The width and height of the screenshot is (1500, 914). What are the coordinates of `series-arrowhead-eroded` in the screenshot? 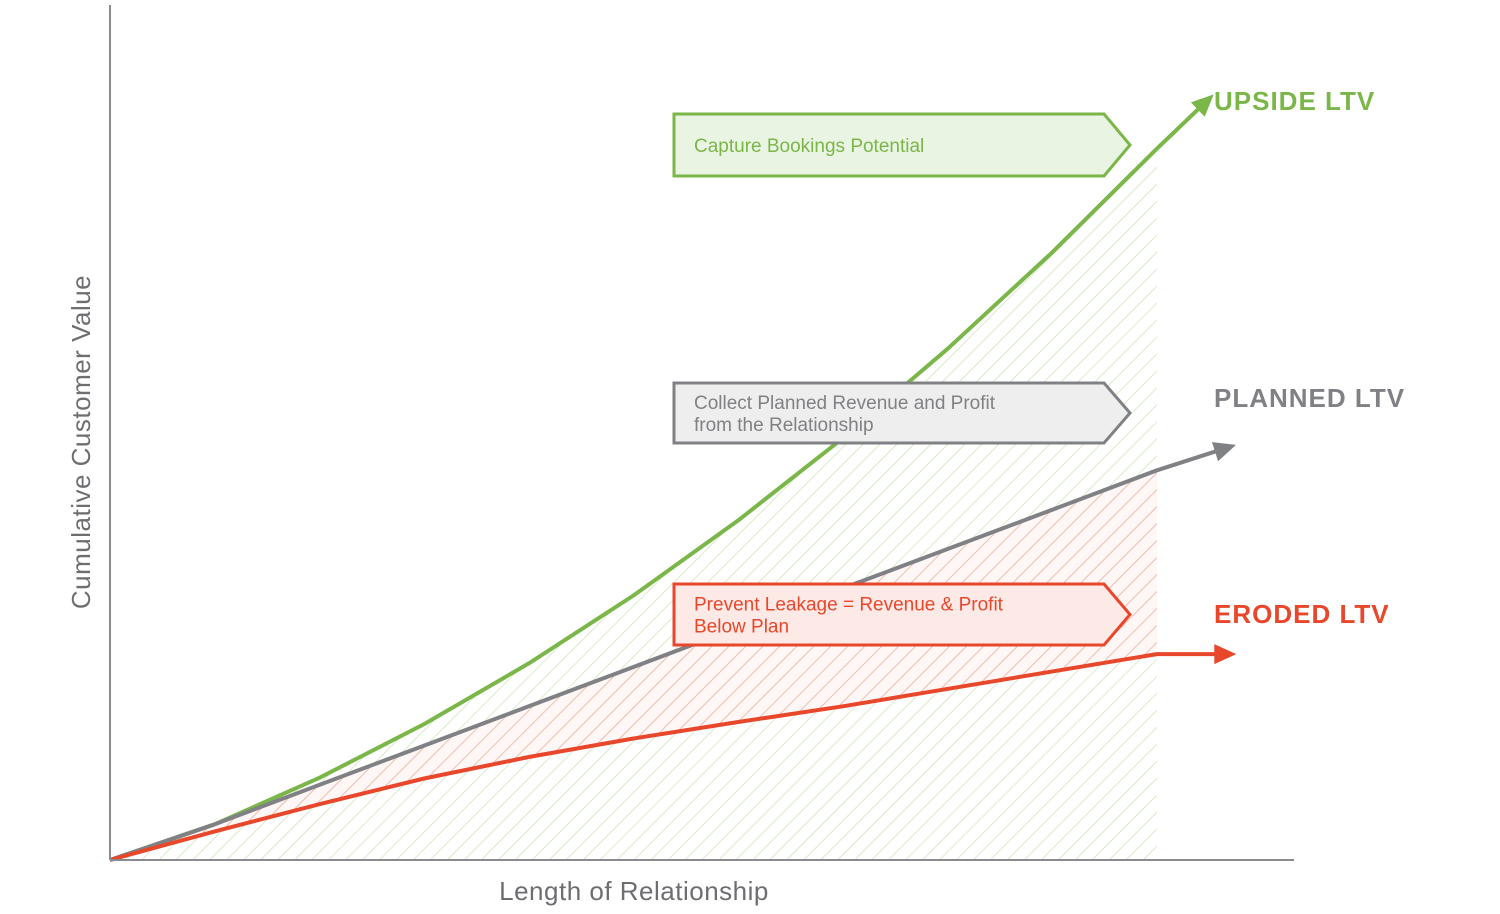 It's located at (1225, 654).